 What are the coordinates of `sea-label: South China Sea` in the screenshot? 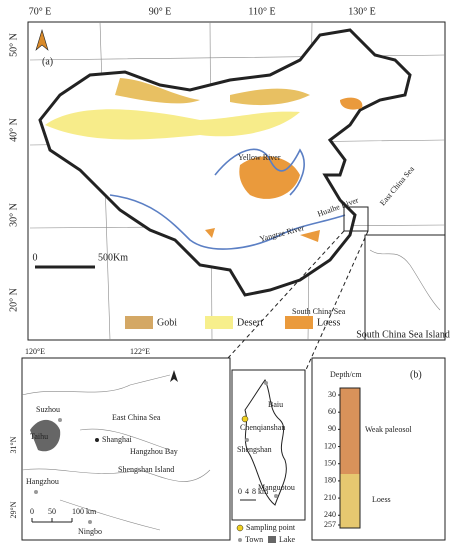 It's located at (319, 311).